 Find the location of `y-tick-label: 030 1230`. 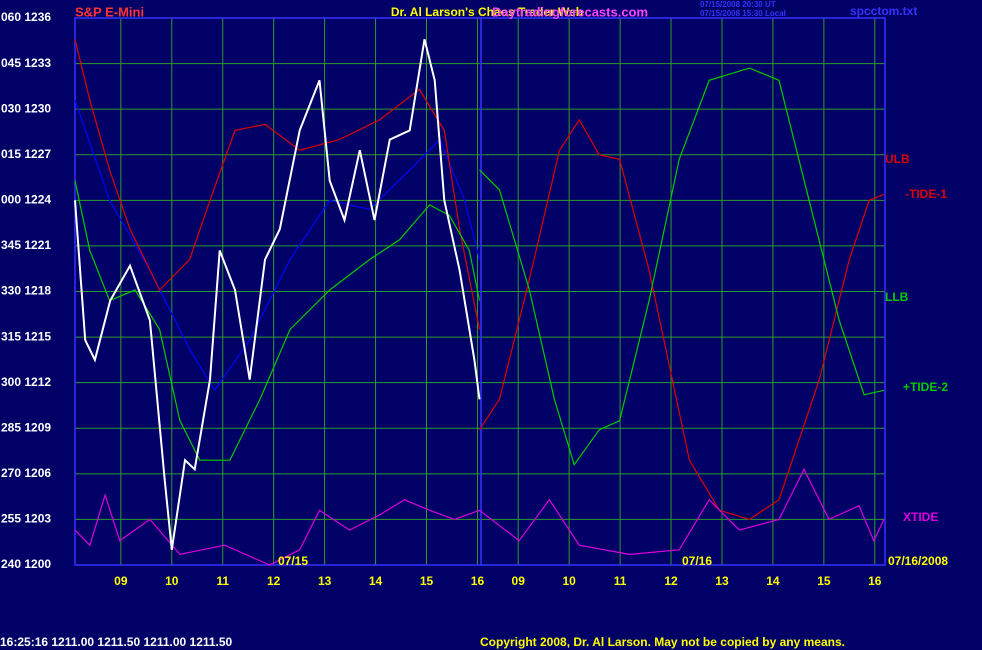

y-tick-label: 030 1230 is located at coordinates (26, 108).